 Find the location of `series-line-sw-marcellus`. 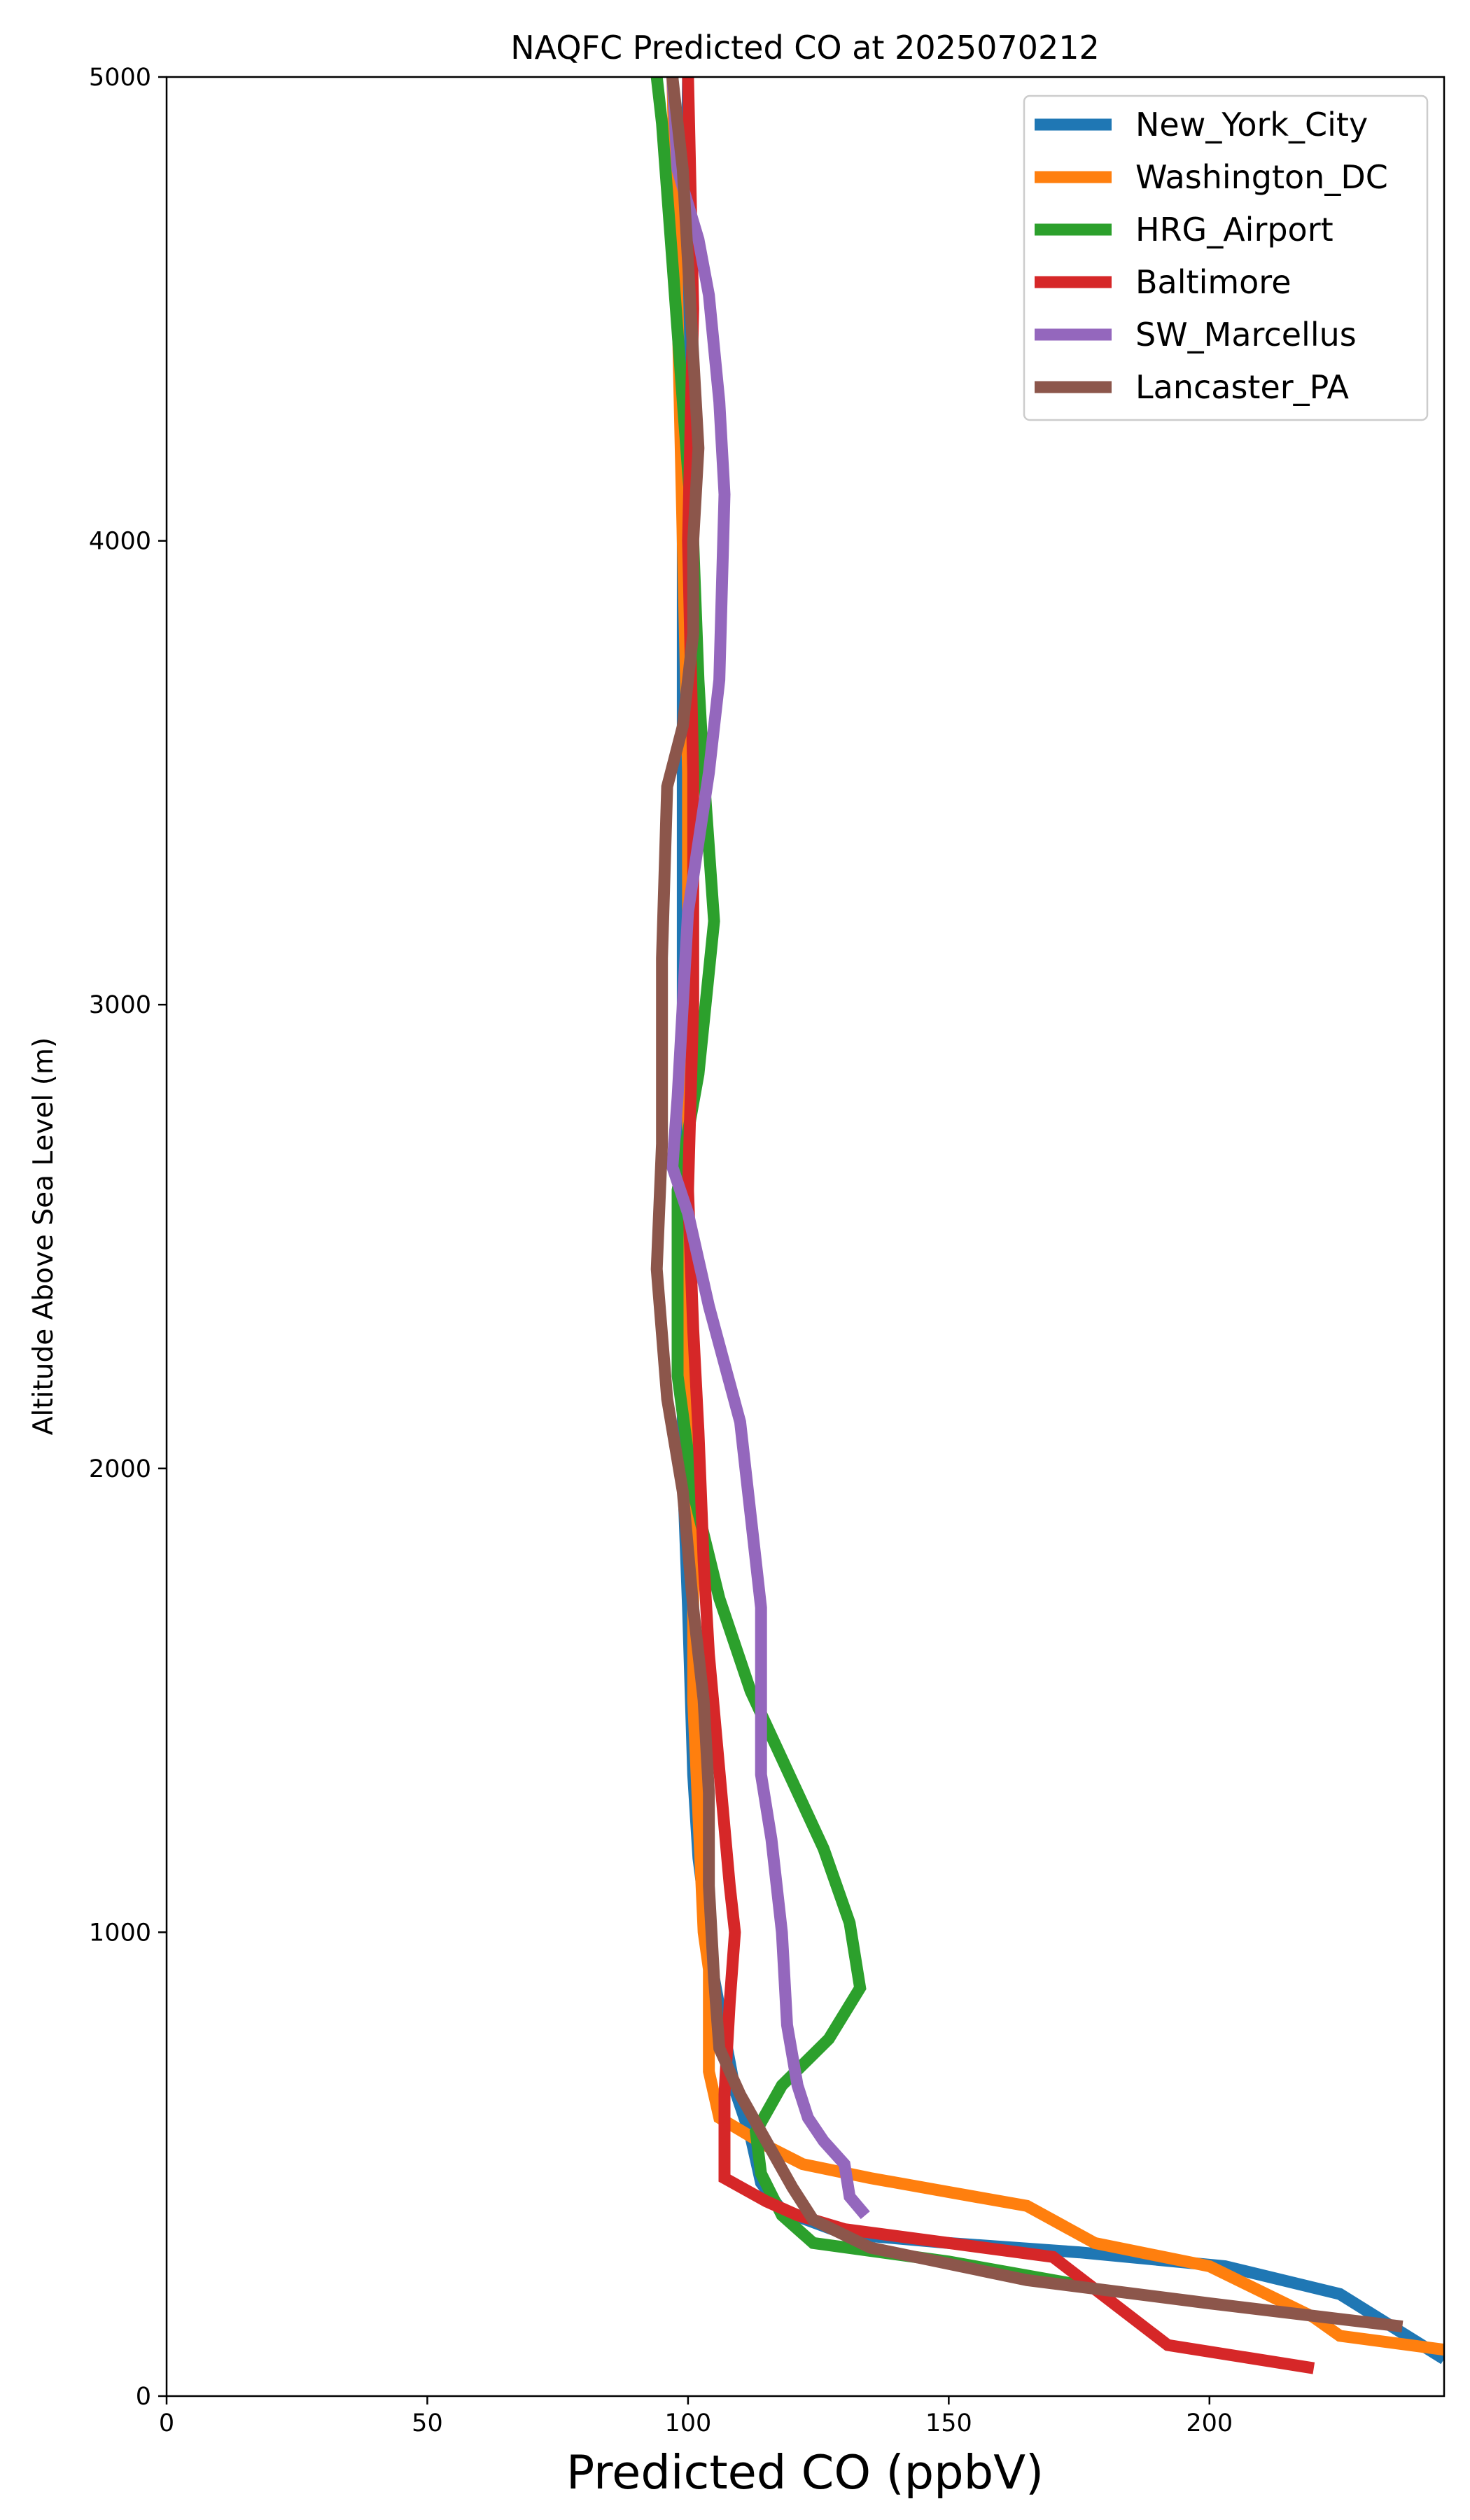

series-line-sw-marcellus is located at coordinates (768, 1148).